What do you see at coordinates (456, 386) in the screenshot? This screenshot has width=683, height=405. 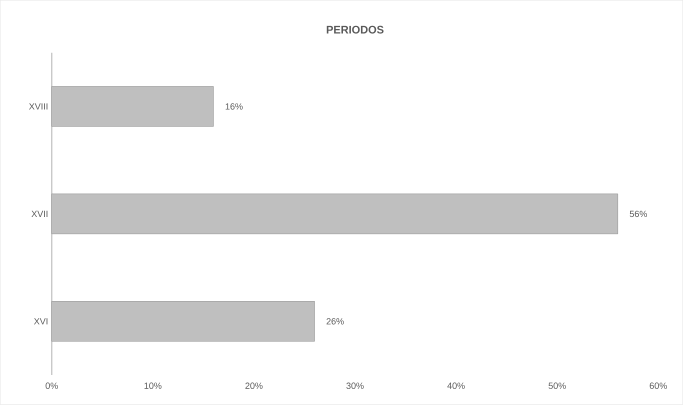 I see `x-tick-label: 40%` at bounding box center [456, 386].